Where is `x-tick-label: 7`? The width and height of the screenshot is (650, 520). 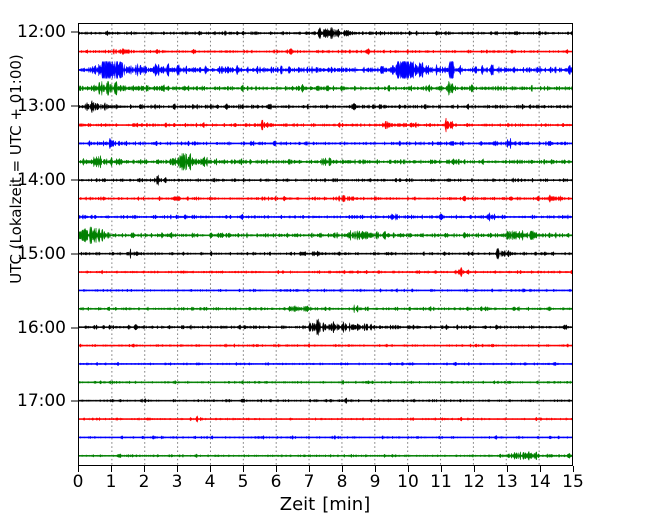
x-tick-label: 7 is located at coordinates (309, 482).